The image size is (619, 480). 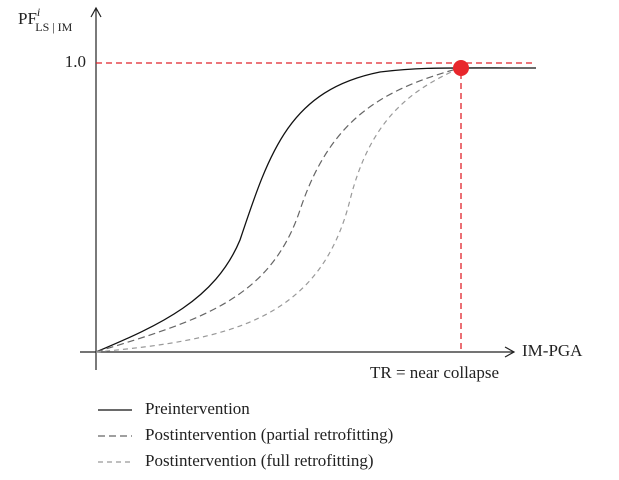 What do you see at coordinates (45, 19) in the screenshot?
I see `y-axis-label: PFi LS | IM` at bounding box center [45, 19].